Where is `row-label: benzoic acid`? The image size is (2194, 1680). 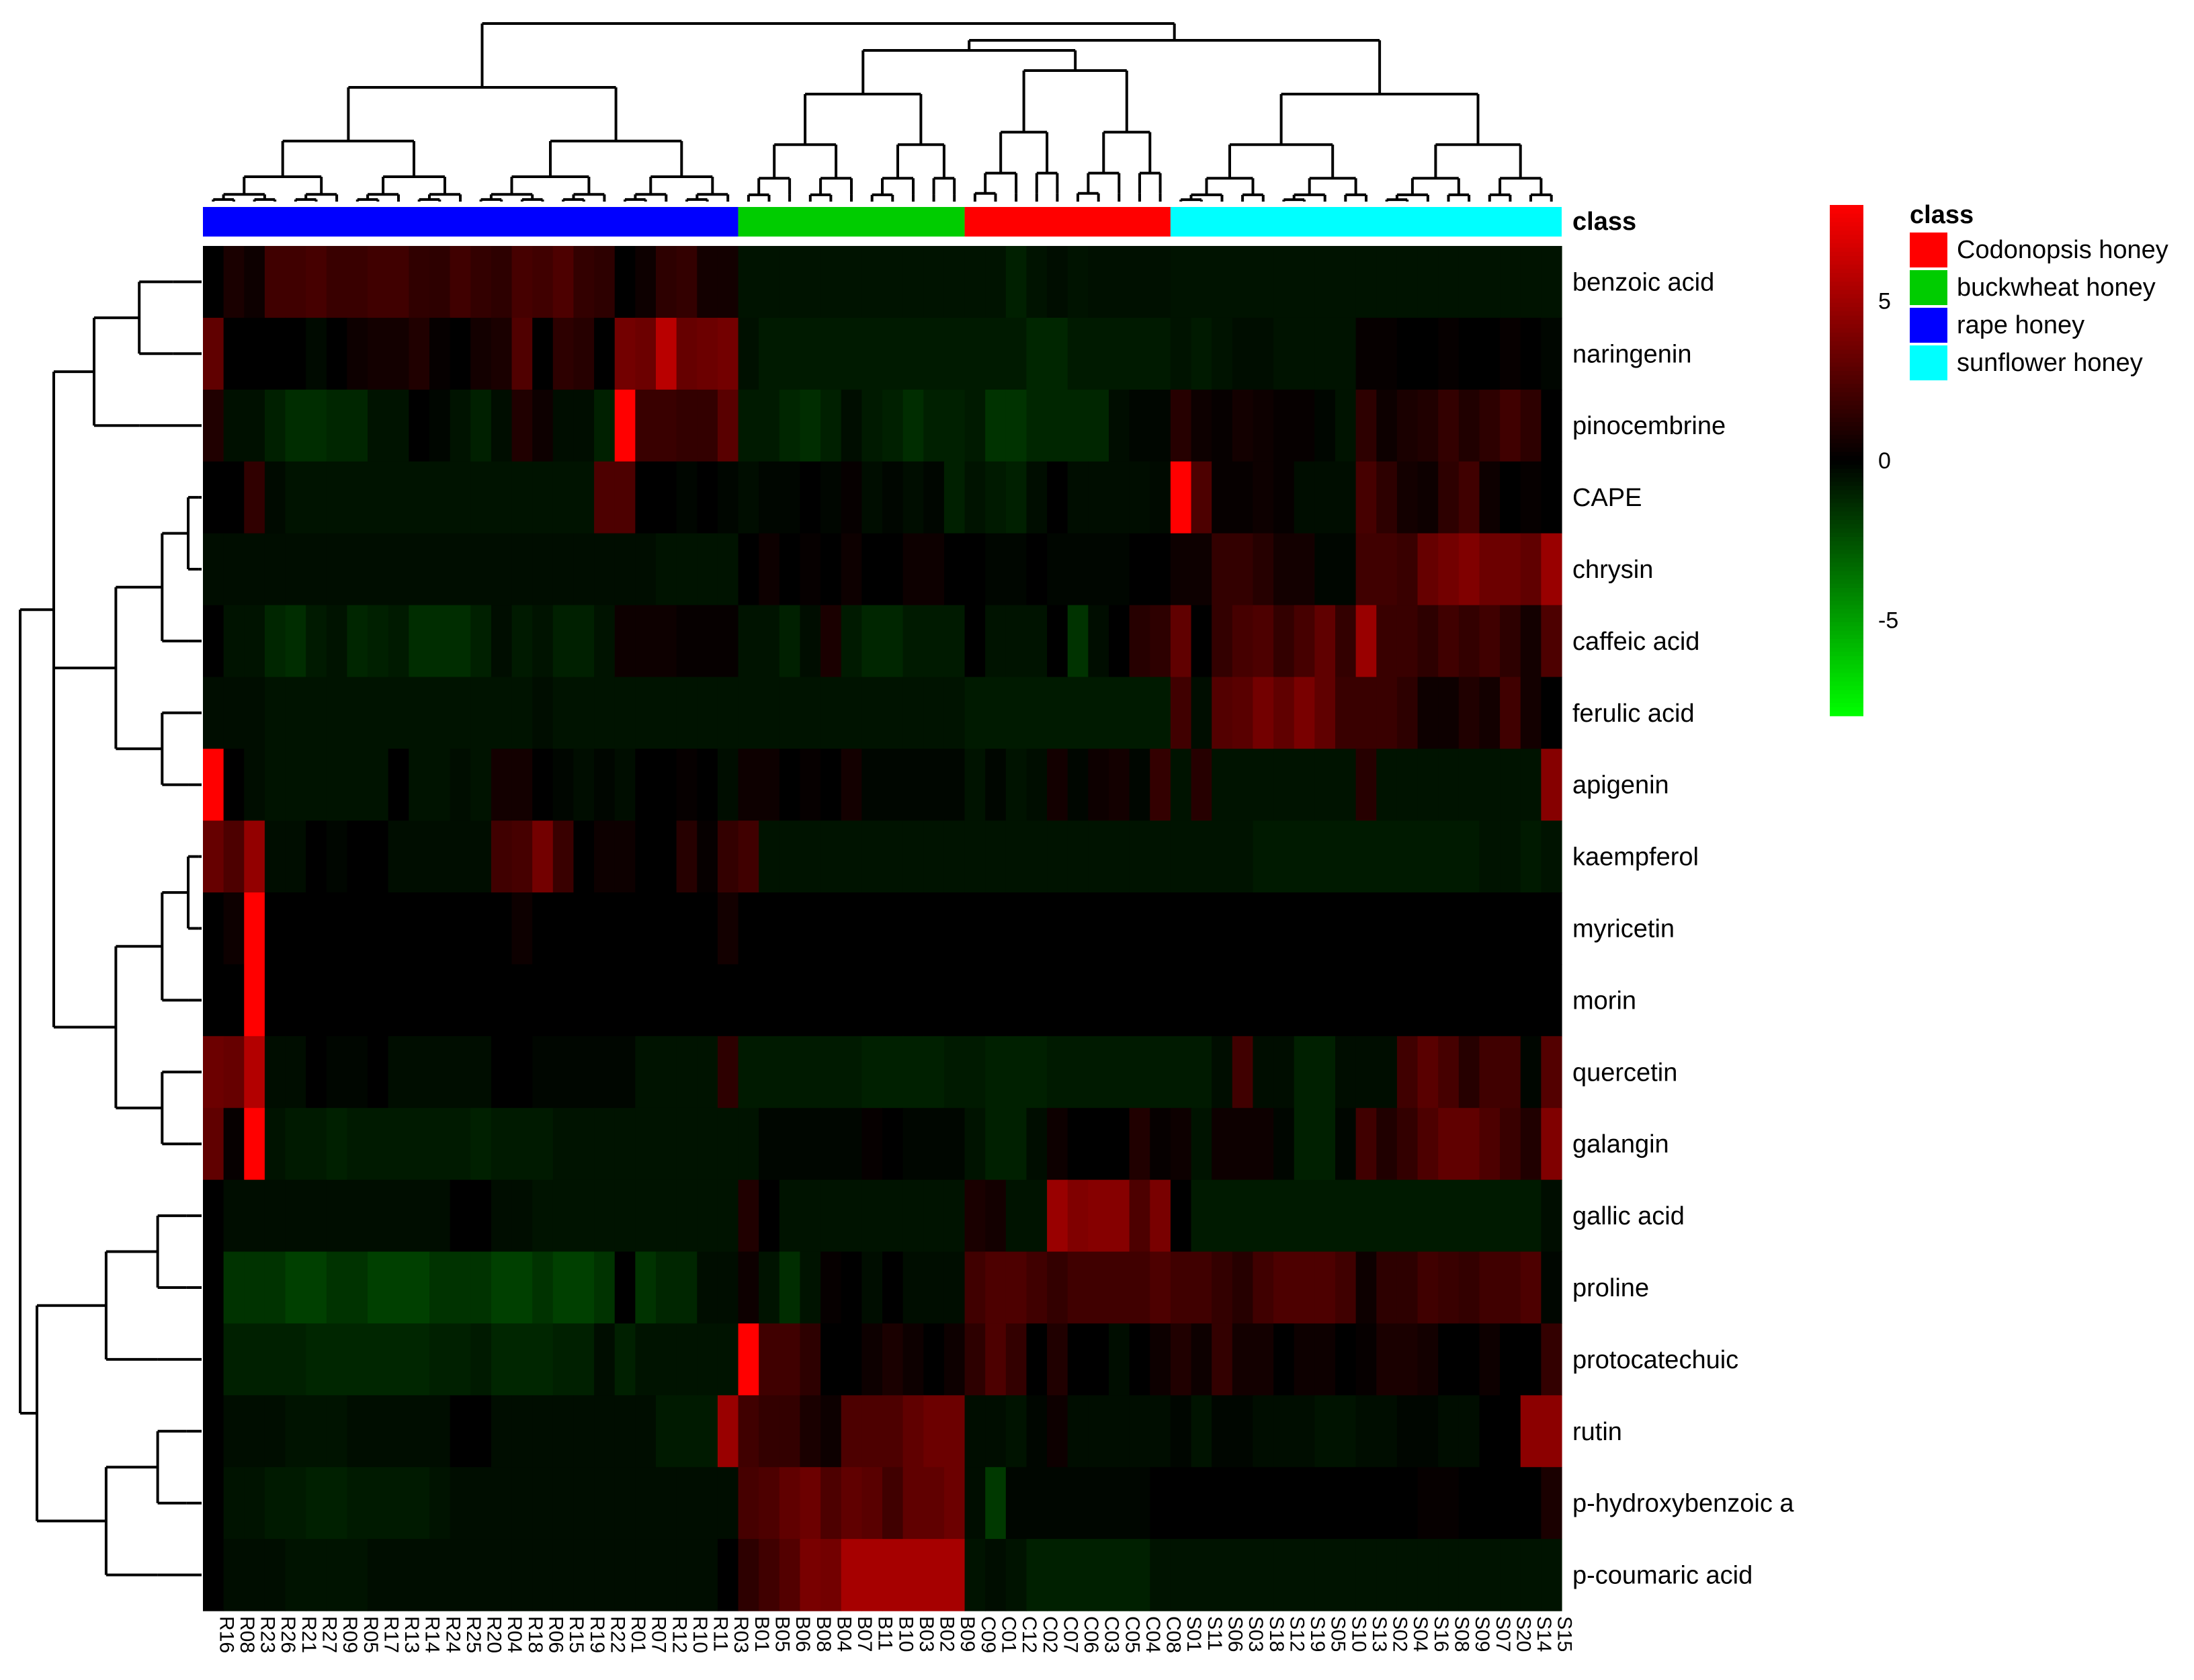 row-label: benzoic acid is located at coordinates (1643, 282).